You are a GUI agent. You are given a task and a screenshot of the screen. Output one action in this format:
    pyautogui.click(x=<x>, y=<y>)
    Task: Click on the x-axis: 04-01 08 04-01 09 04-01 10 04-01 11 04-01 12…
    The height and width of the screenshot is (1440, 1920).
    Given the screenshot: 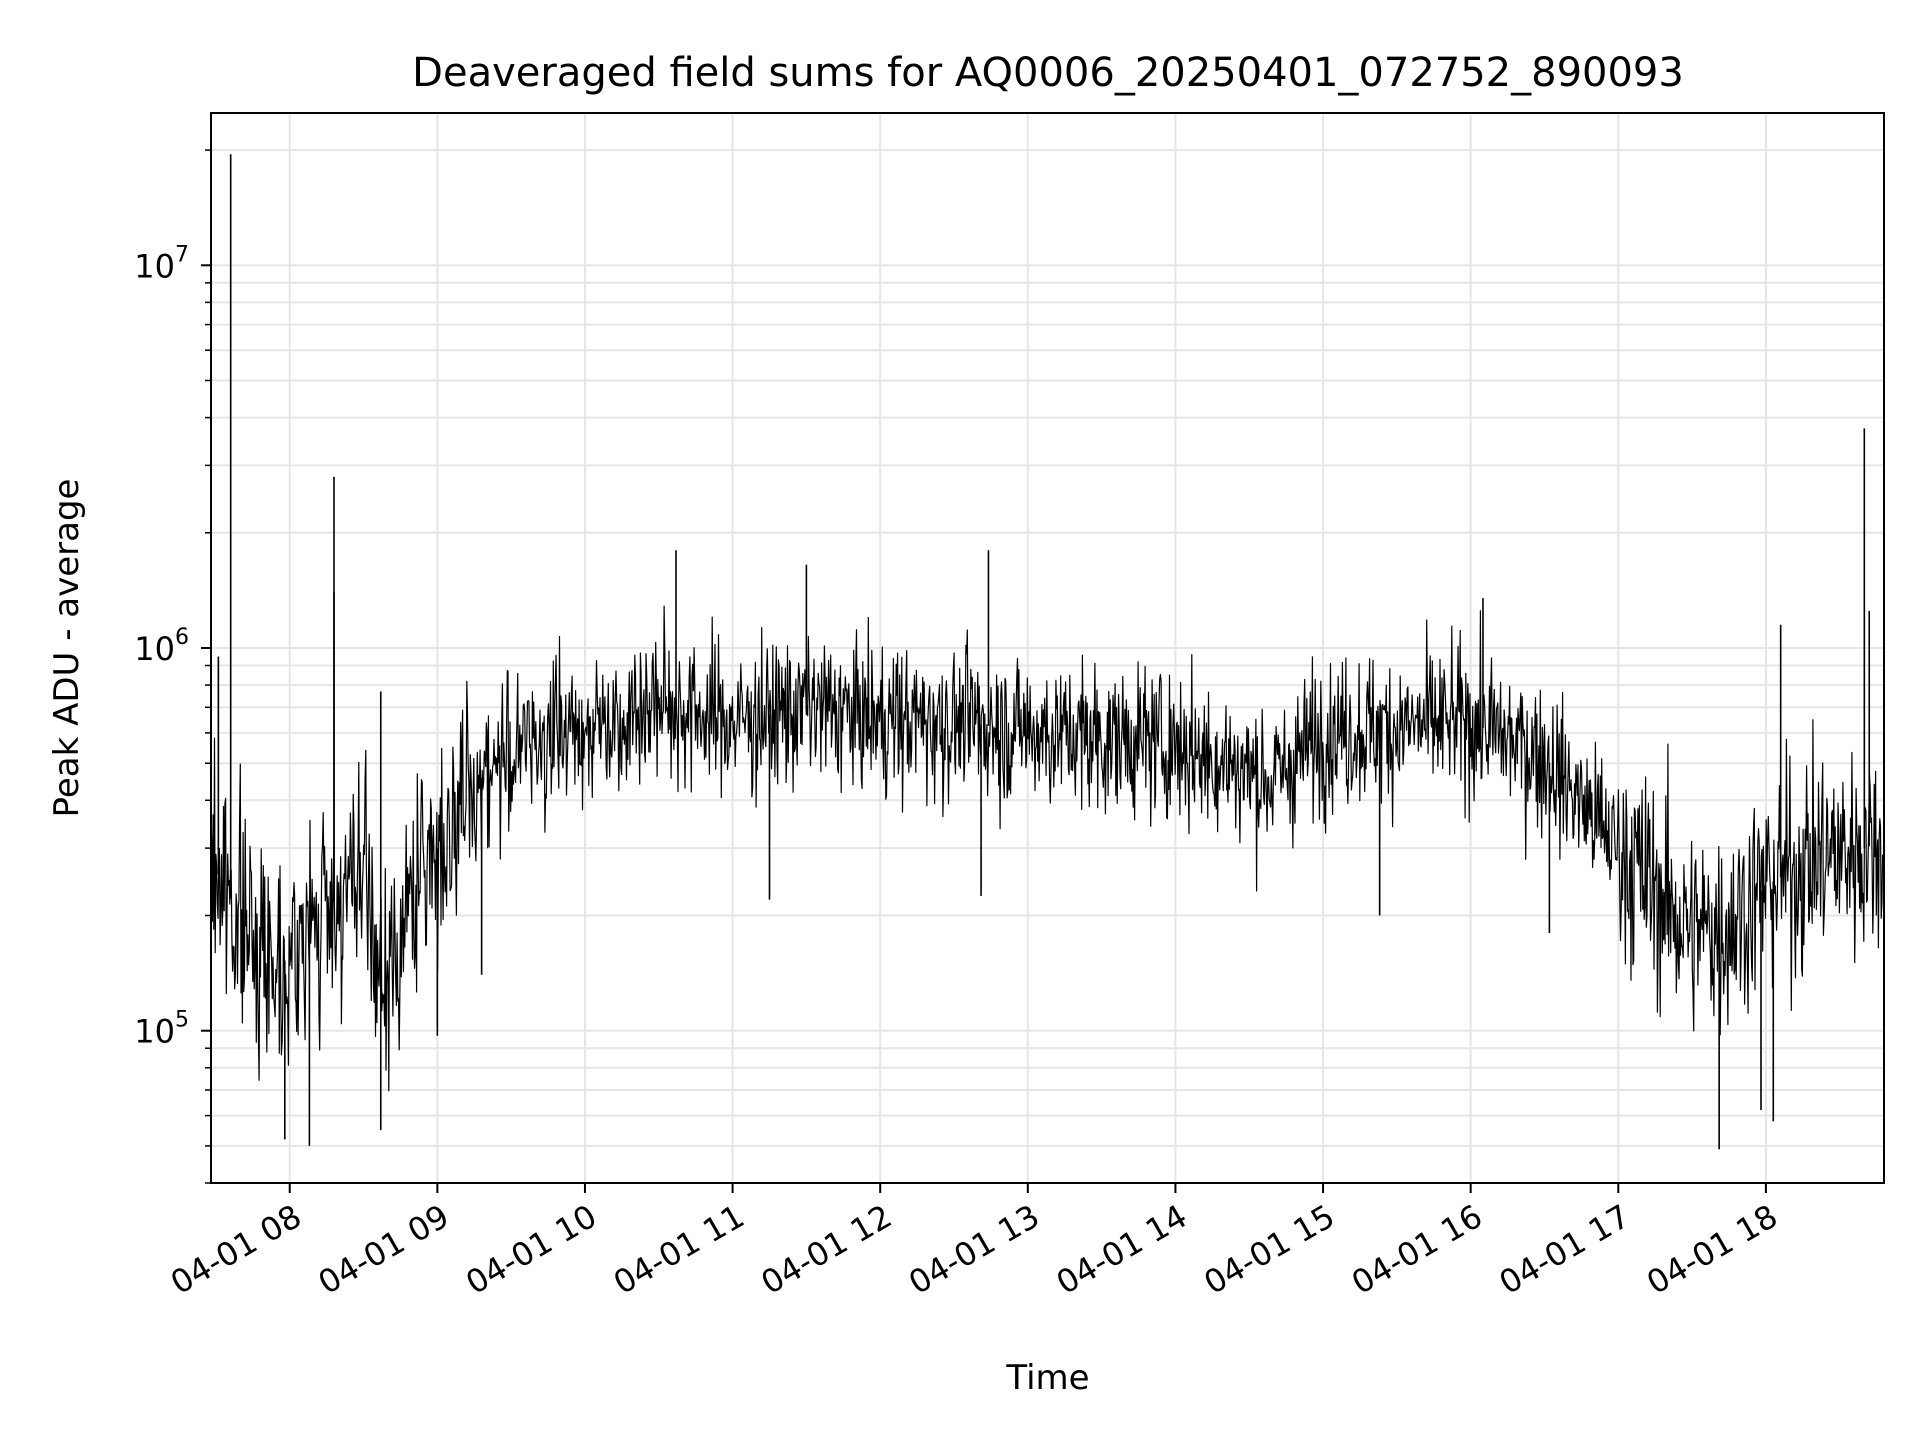 What is the action you would take?
    pyautogui.click(x=974, y=1242)
    